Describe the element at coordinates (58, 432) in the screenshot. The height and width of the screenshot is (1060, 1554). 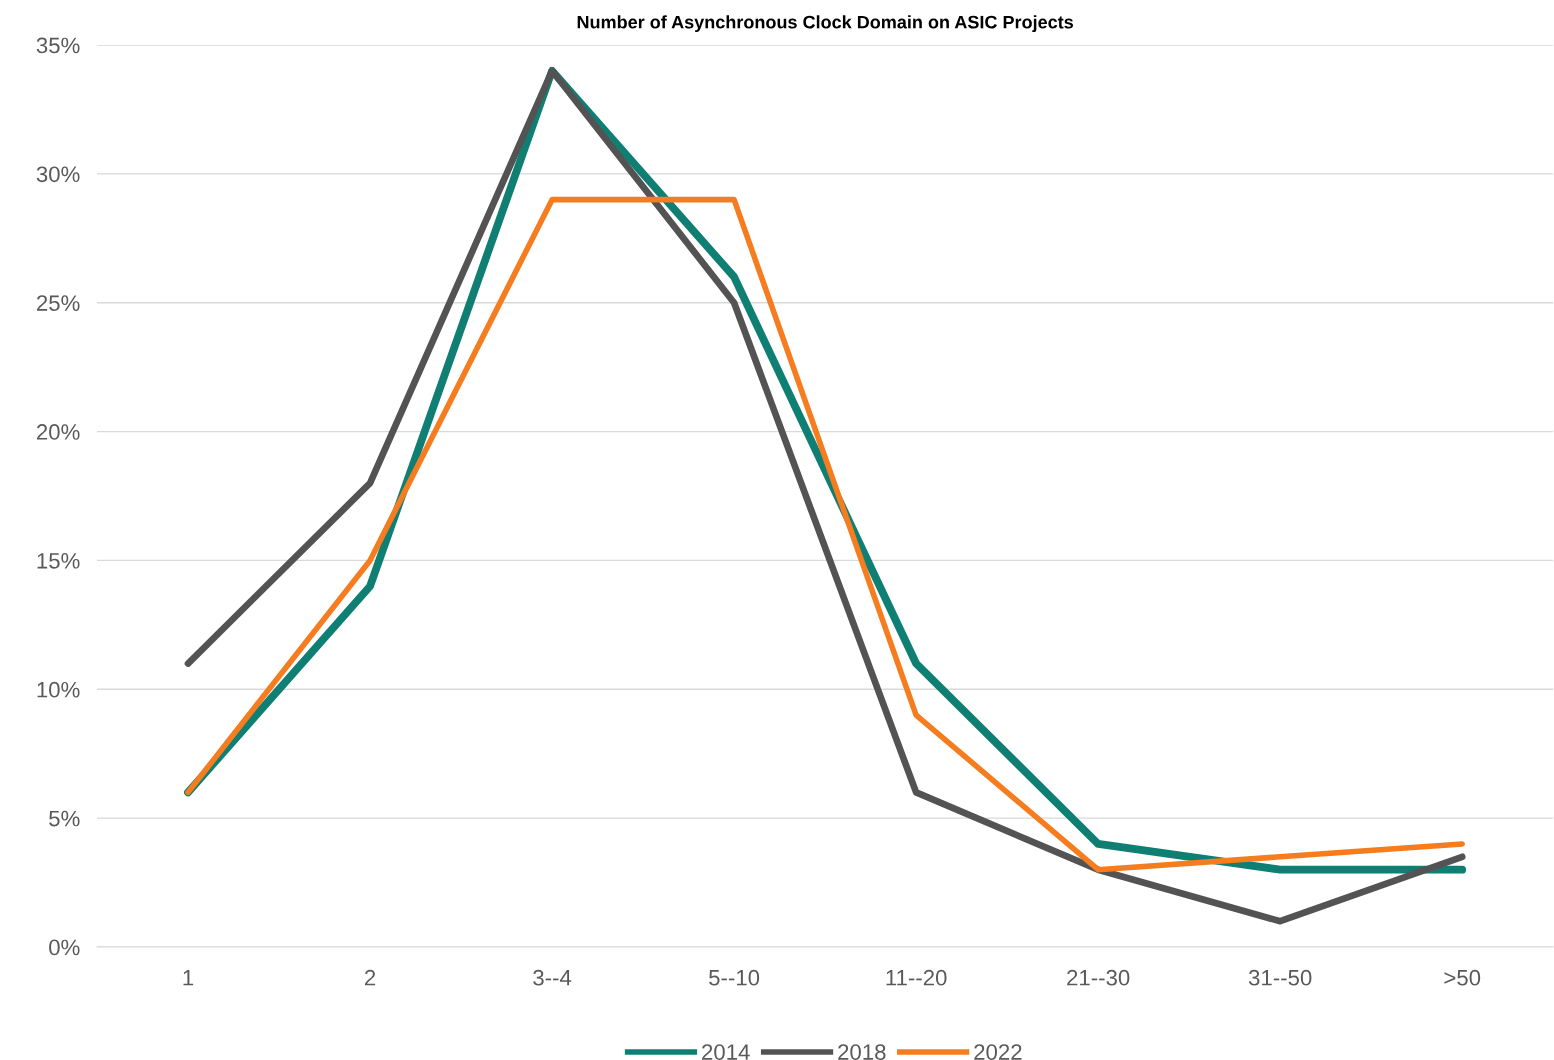
I see `y-tick-label: 20%` at that location.